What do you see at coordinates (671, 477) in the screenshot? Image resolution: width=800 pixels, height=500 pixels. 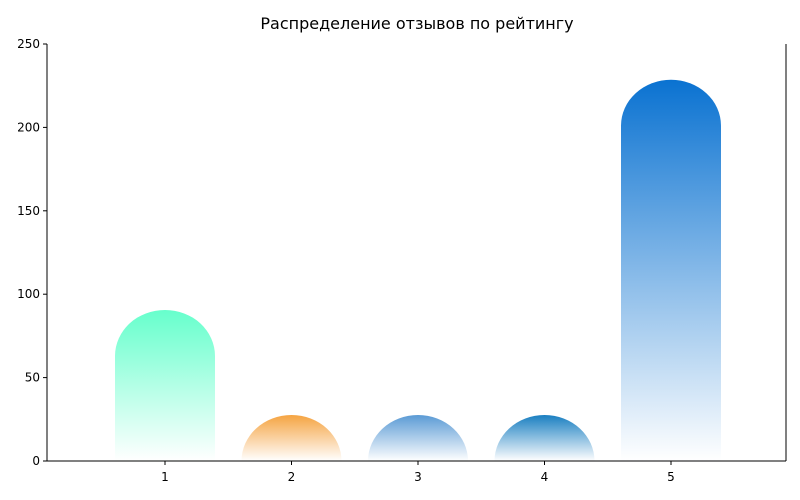 I see `x-tick-label: 5` at bounding box center [671, 477].